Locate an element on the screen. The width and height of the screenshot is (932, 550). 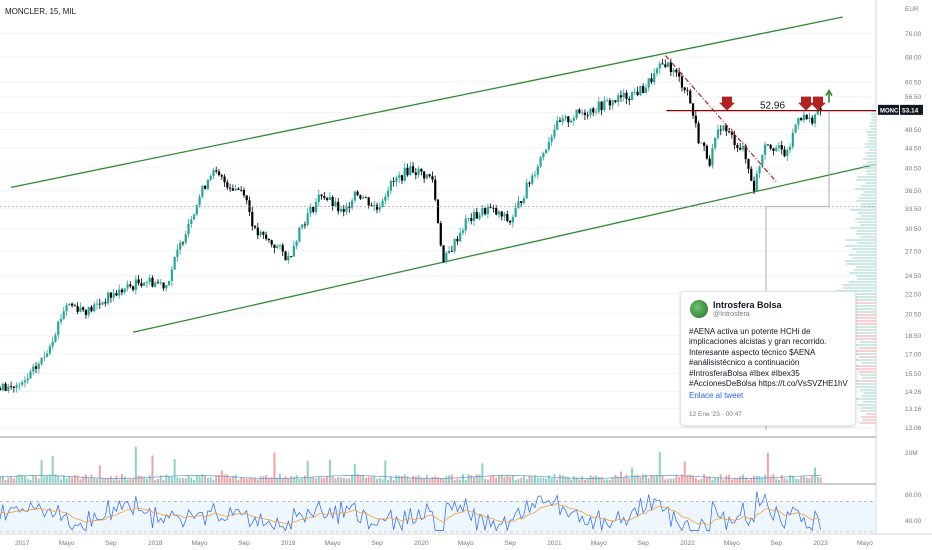
time-tick-label: Sep is located at coordinates (510, 543).